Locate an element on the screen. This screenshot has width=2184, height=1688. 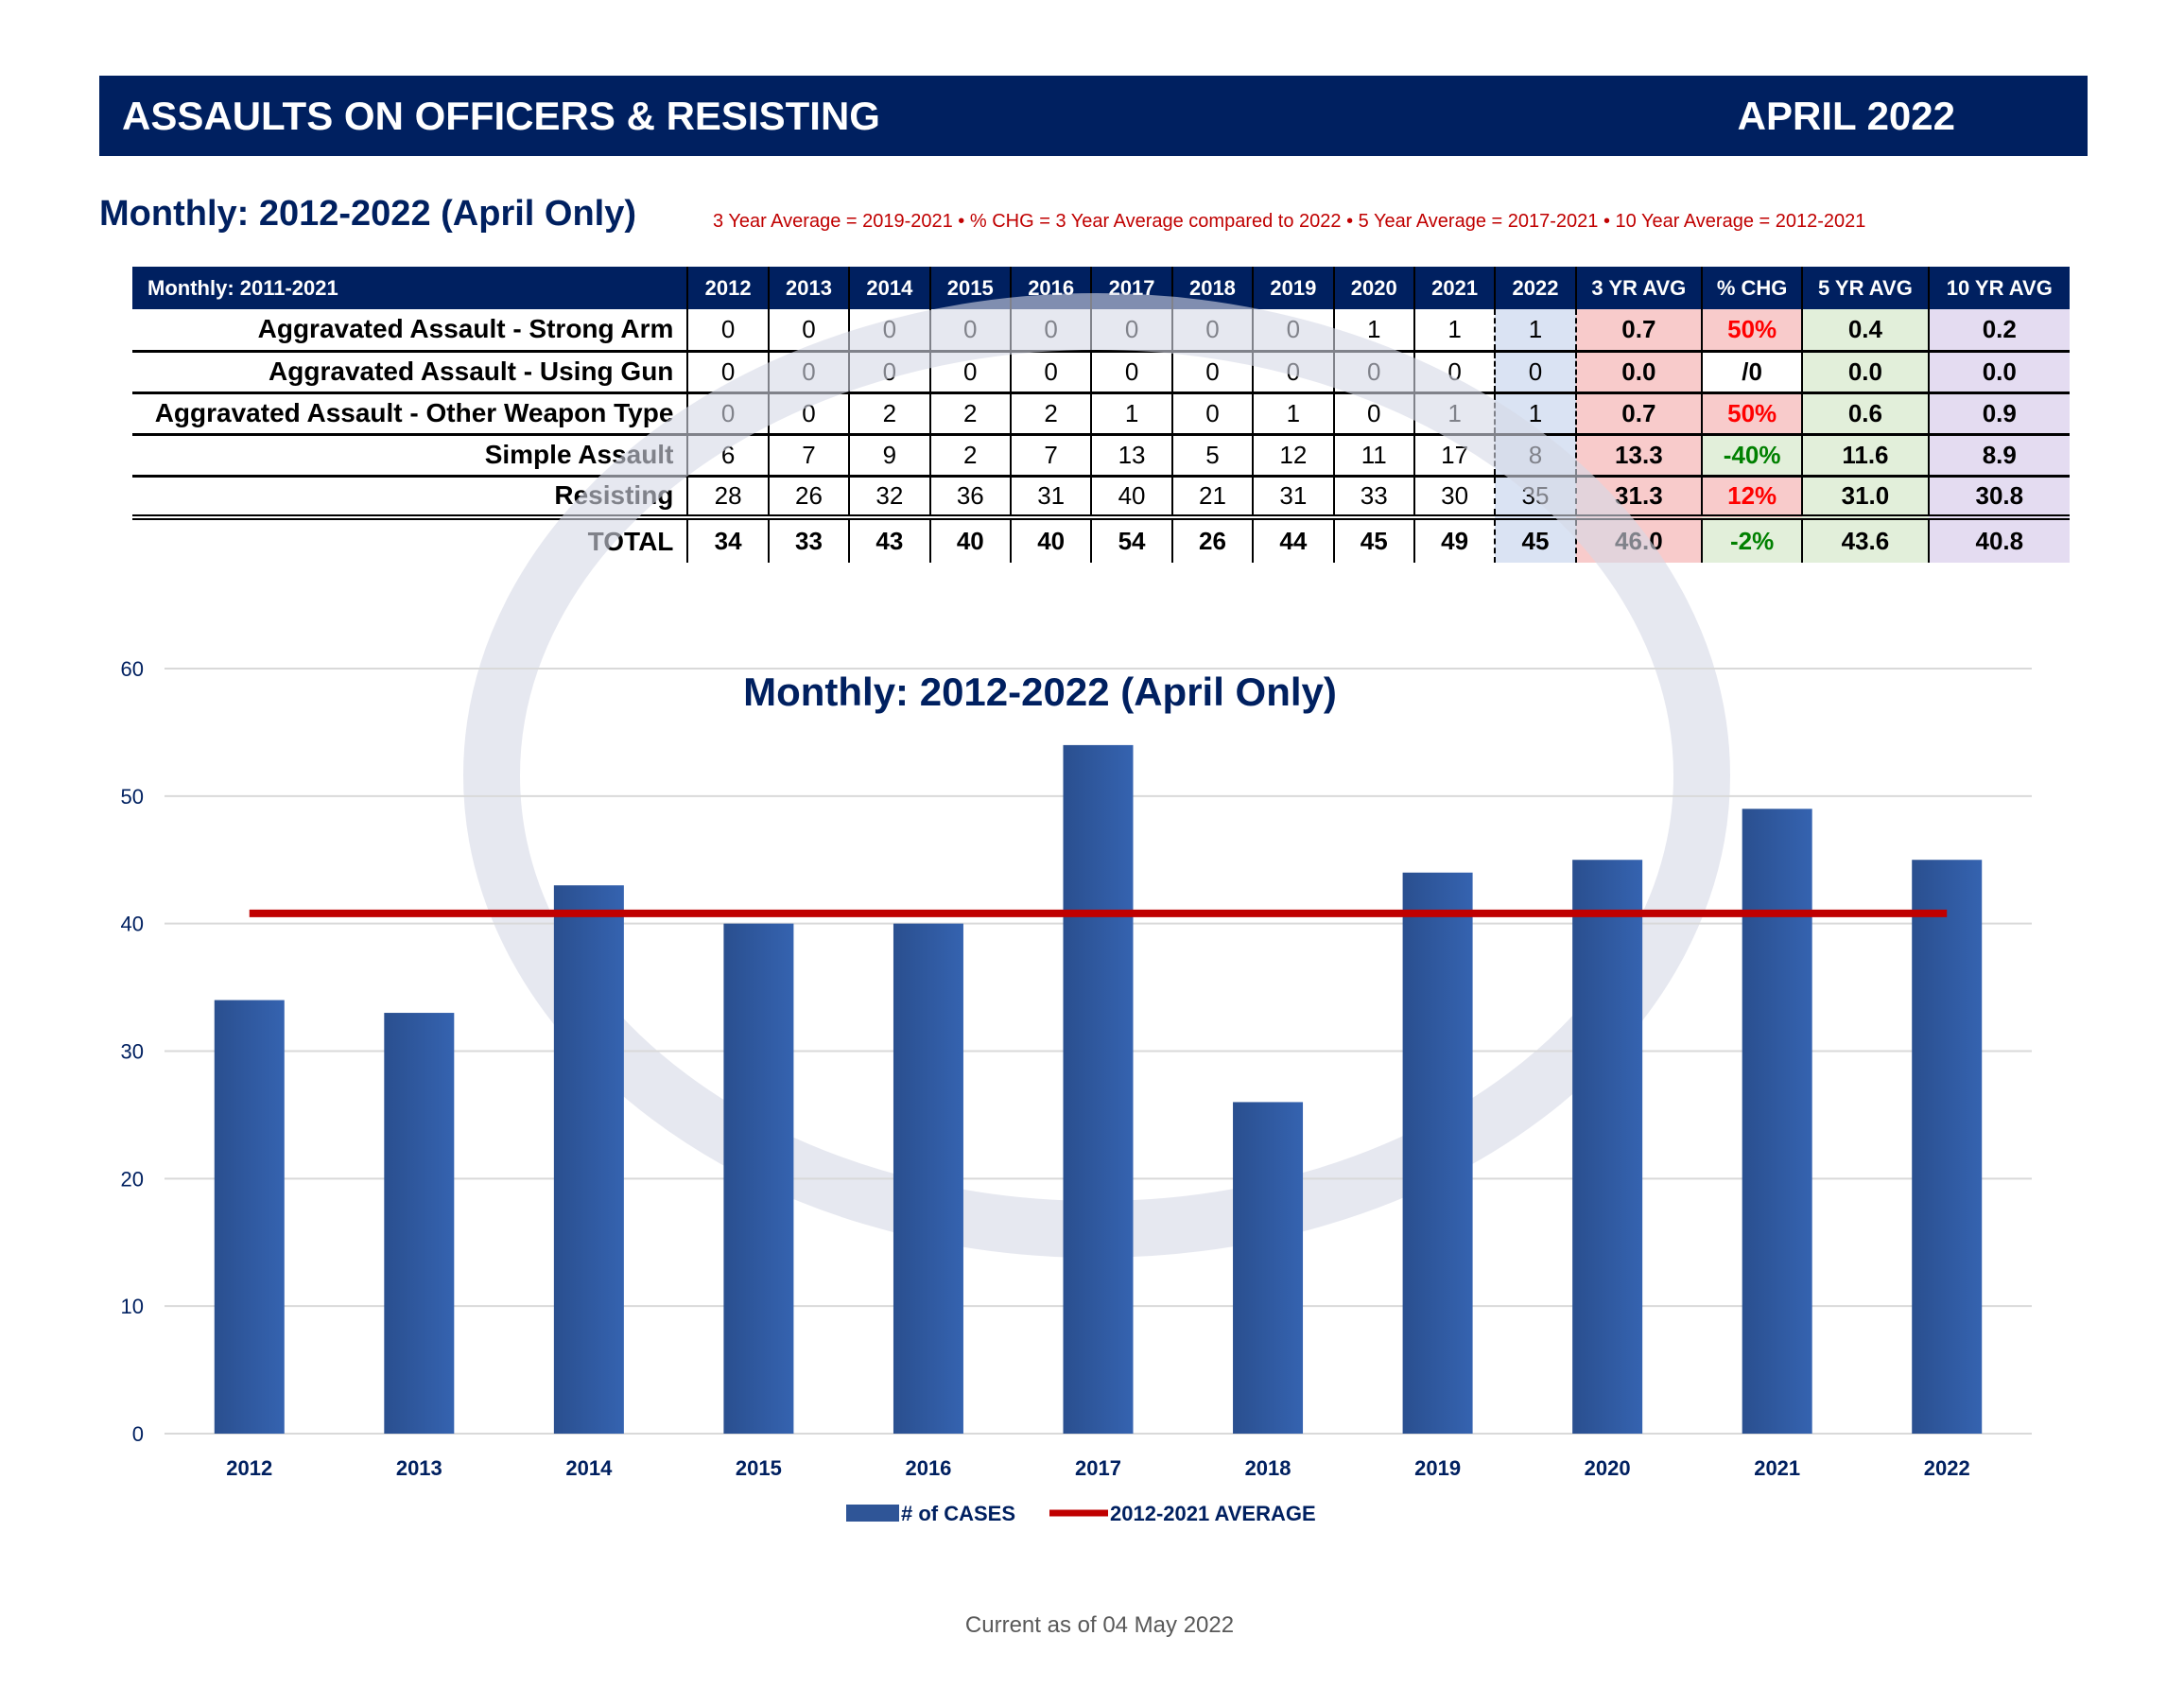
year-cell: 36 is located at coordinates (969, 497).